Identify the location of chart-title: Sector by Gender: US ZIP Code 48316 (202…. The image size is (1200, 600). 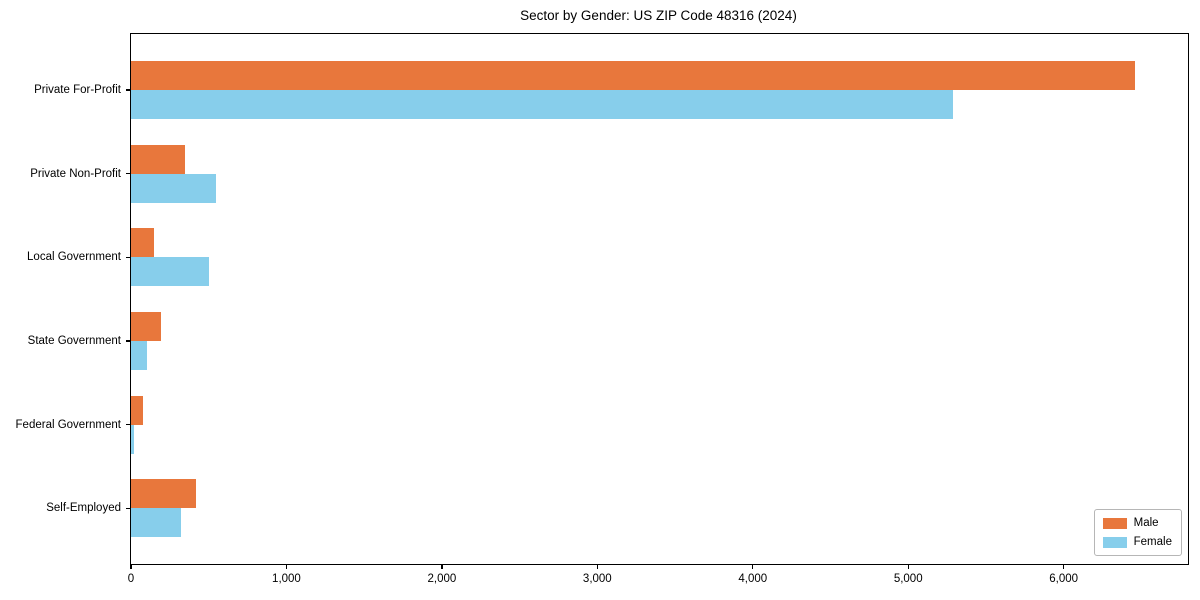
(658, 15).